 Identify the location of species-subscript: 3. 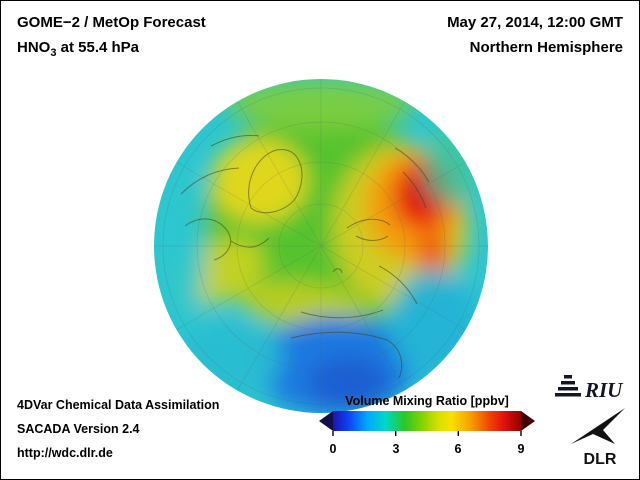
(53, 53).